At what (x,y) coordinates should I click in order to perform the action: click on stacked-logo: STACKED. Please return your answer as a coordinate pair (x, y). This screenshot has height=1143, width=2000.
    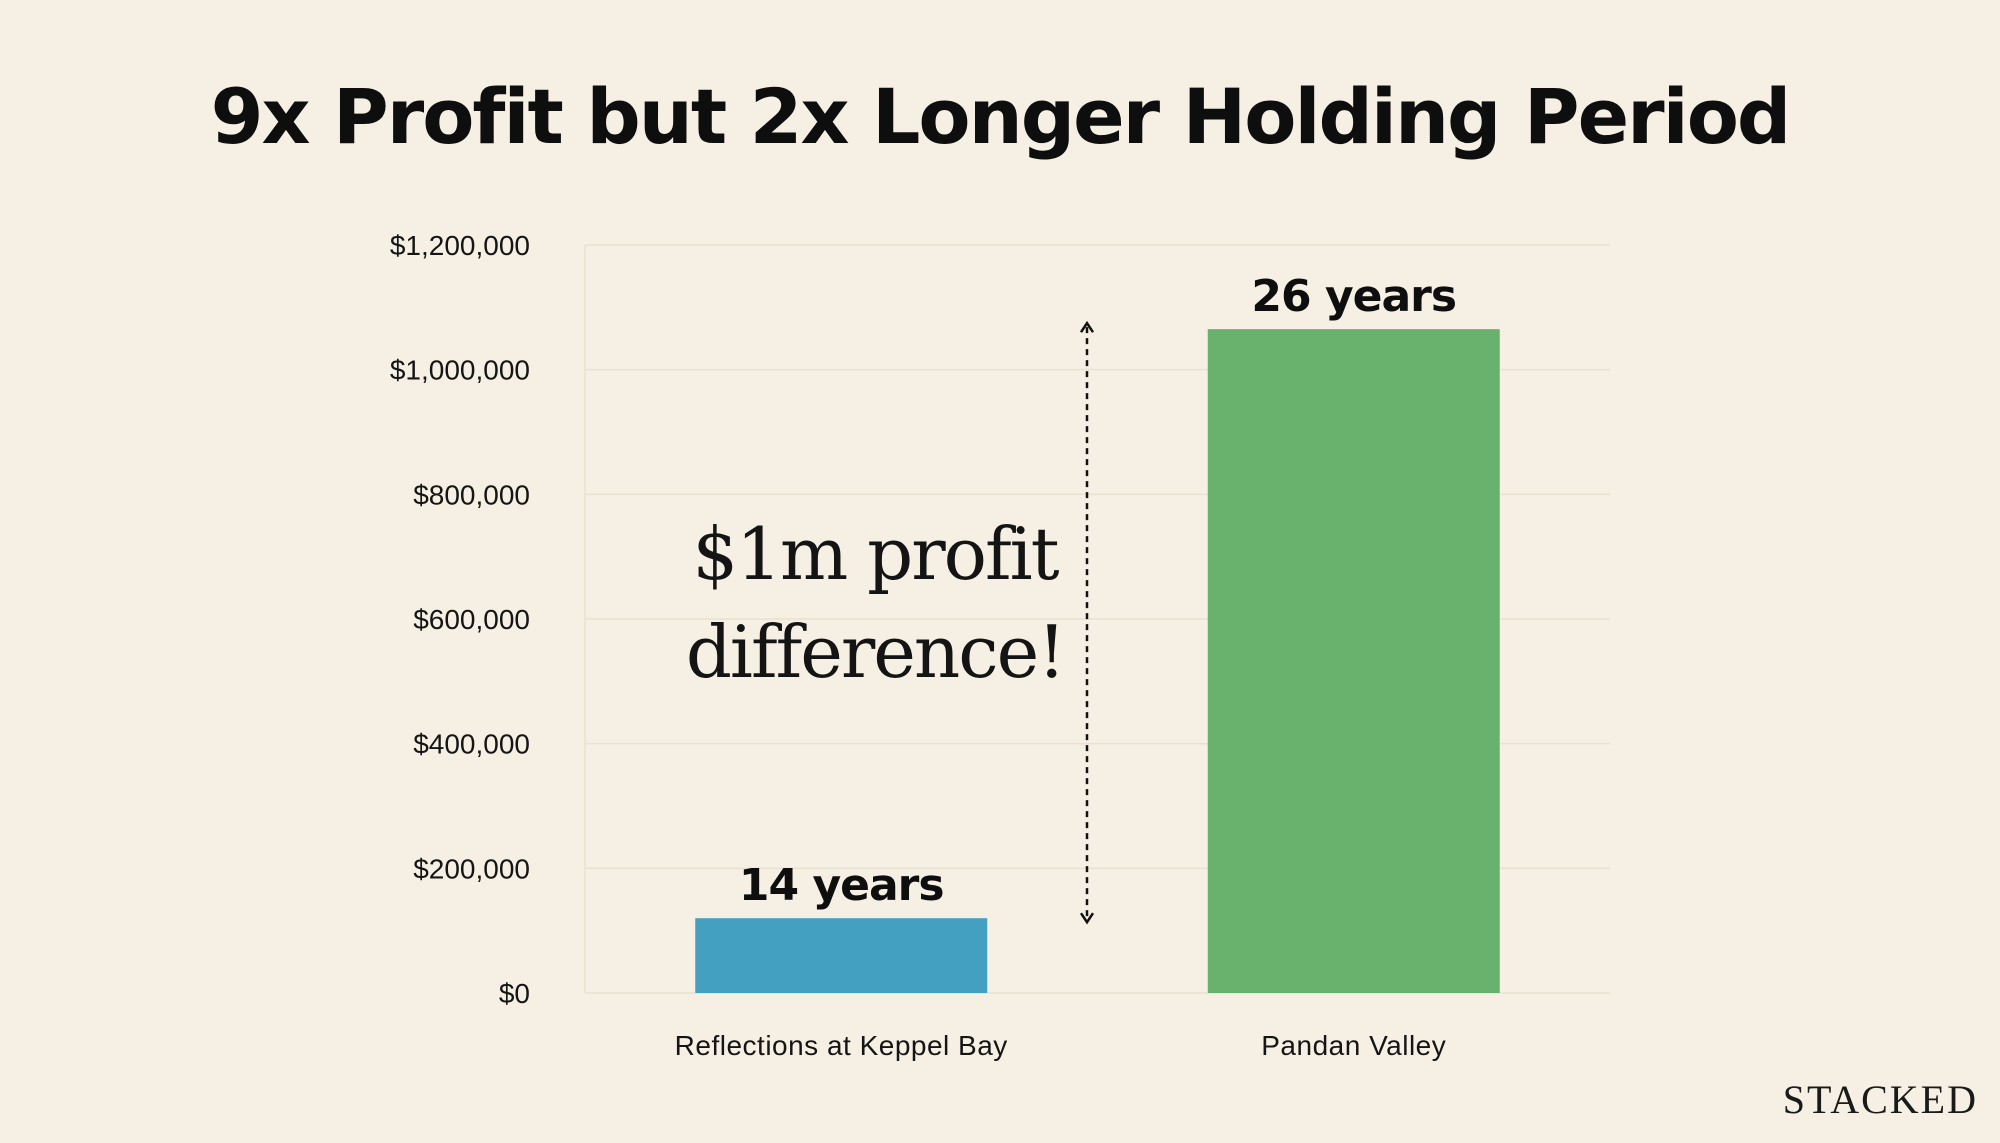
    Looking at the image, I should click on (1880, 1099).